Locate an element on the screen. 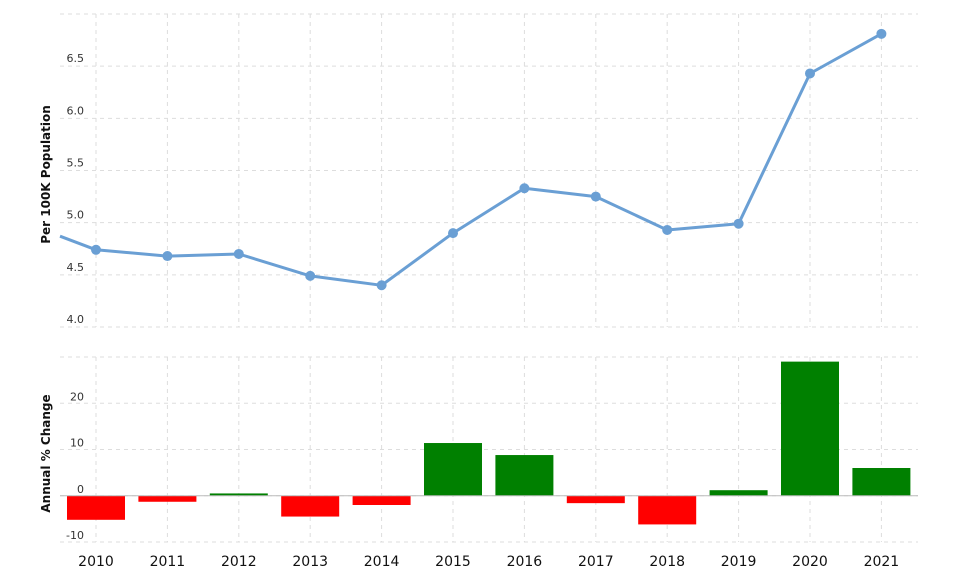  x-tick-label: 2016 is located at coordinates (525, 562).